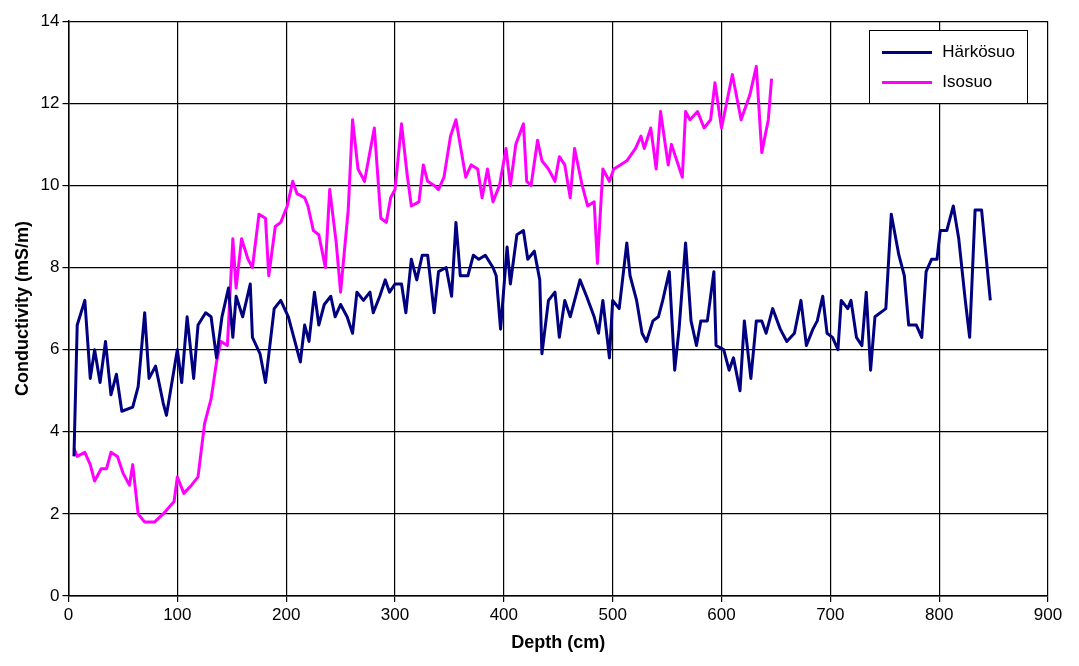 The image size is (1079, 666). I want to click on y-tick-label: 12, so click(50, 102).